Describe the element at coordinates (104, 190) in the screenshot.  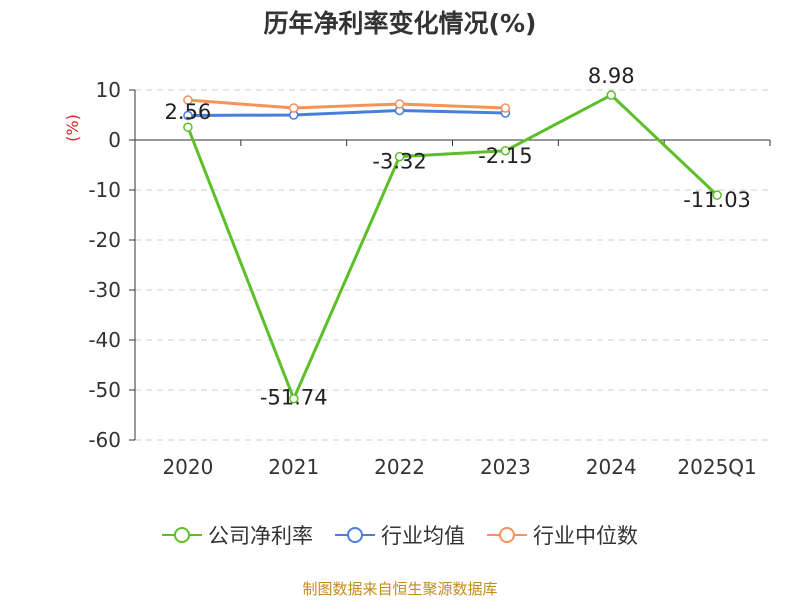
I see `y-tick-label: -10` at that location.